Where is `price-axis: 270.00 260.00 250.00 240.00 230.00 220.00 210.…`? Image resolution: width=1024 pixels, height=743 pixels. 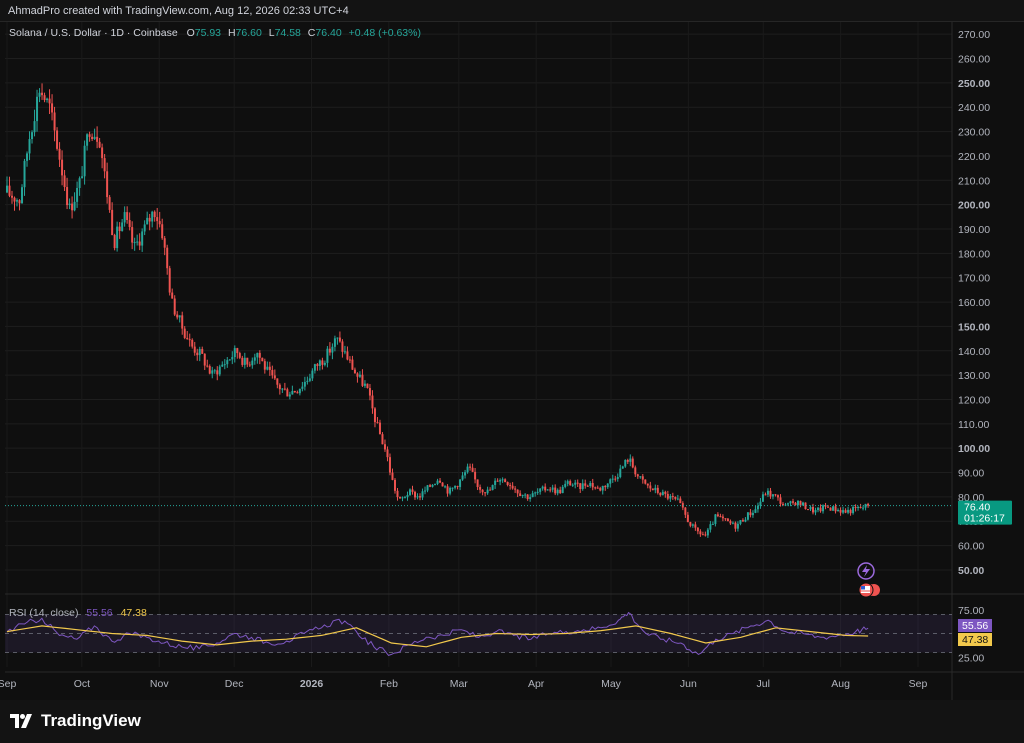
price-axis: 270.00 260.00 250.00 240.00 230.00 220.00 210.… is located at coordinates (974, 346).